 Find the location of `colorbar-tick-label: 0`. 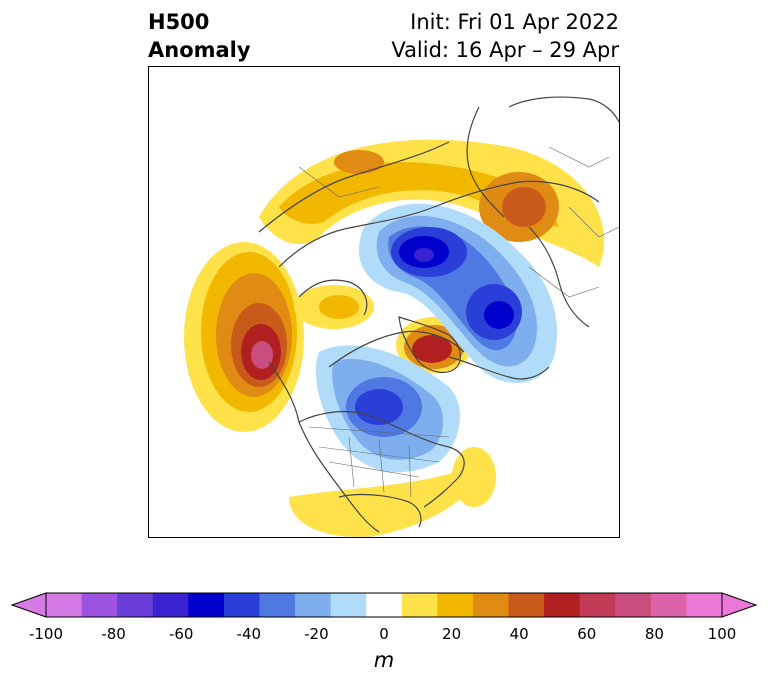

colorbar-tick-label: 0 is located at coordinates (384, 634).